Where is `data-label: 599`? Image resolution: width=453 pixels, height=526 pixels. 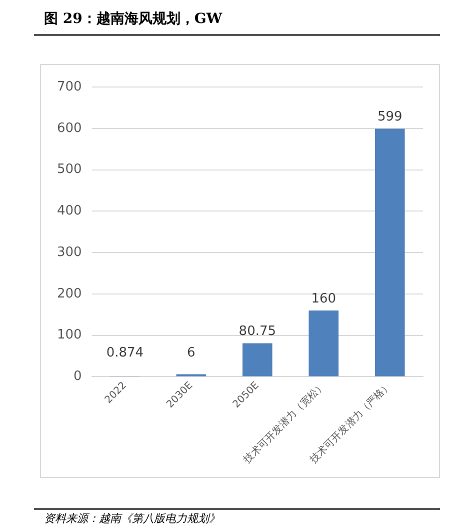
data-label: 599 is located at coordinates (389, 117).